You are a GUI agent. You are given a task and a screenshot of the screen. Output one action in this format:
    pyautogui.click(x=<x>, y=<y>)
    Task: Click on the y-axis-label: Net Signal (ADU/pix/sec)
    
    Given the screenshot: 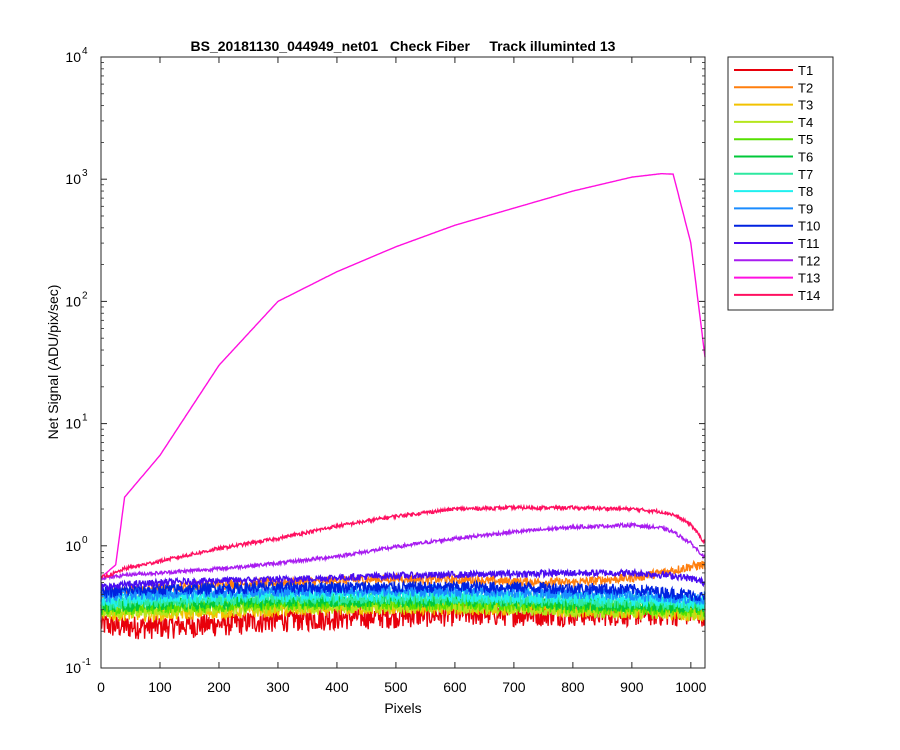 What is the action you would take?
    pyautogui.click(x=53, y=362)
    